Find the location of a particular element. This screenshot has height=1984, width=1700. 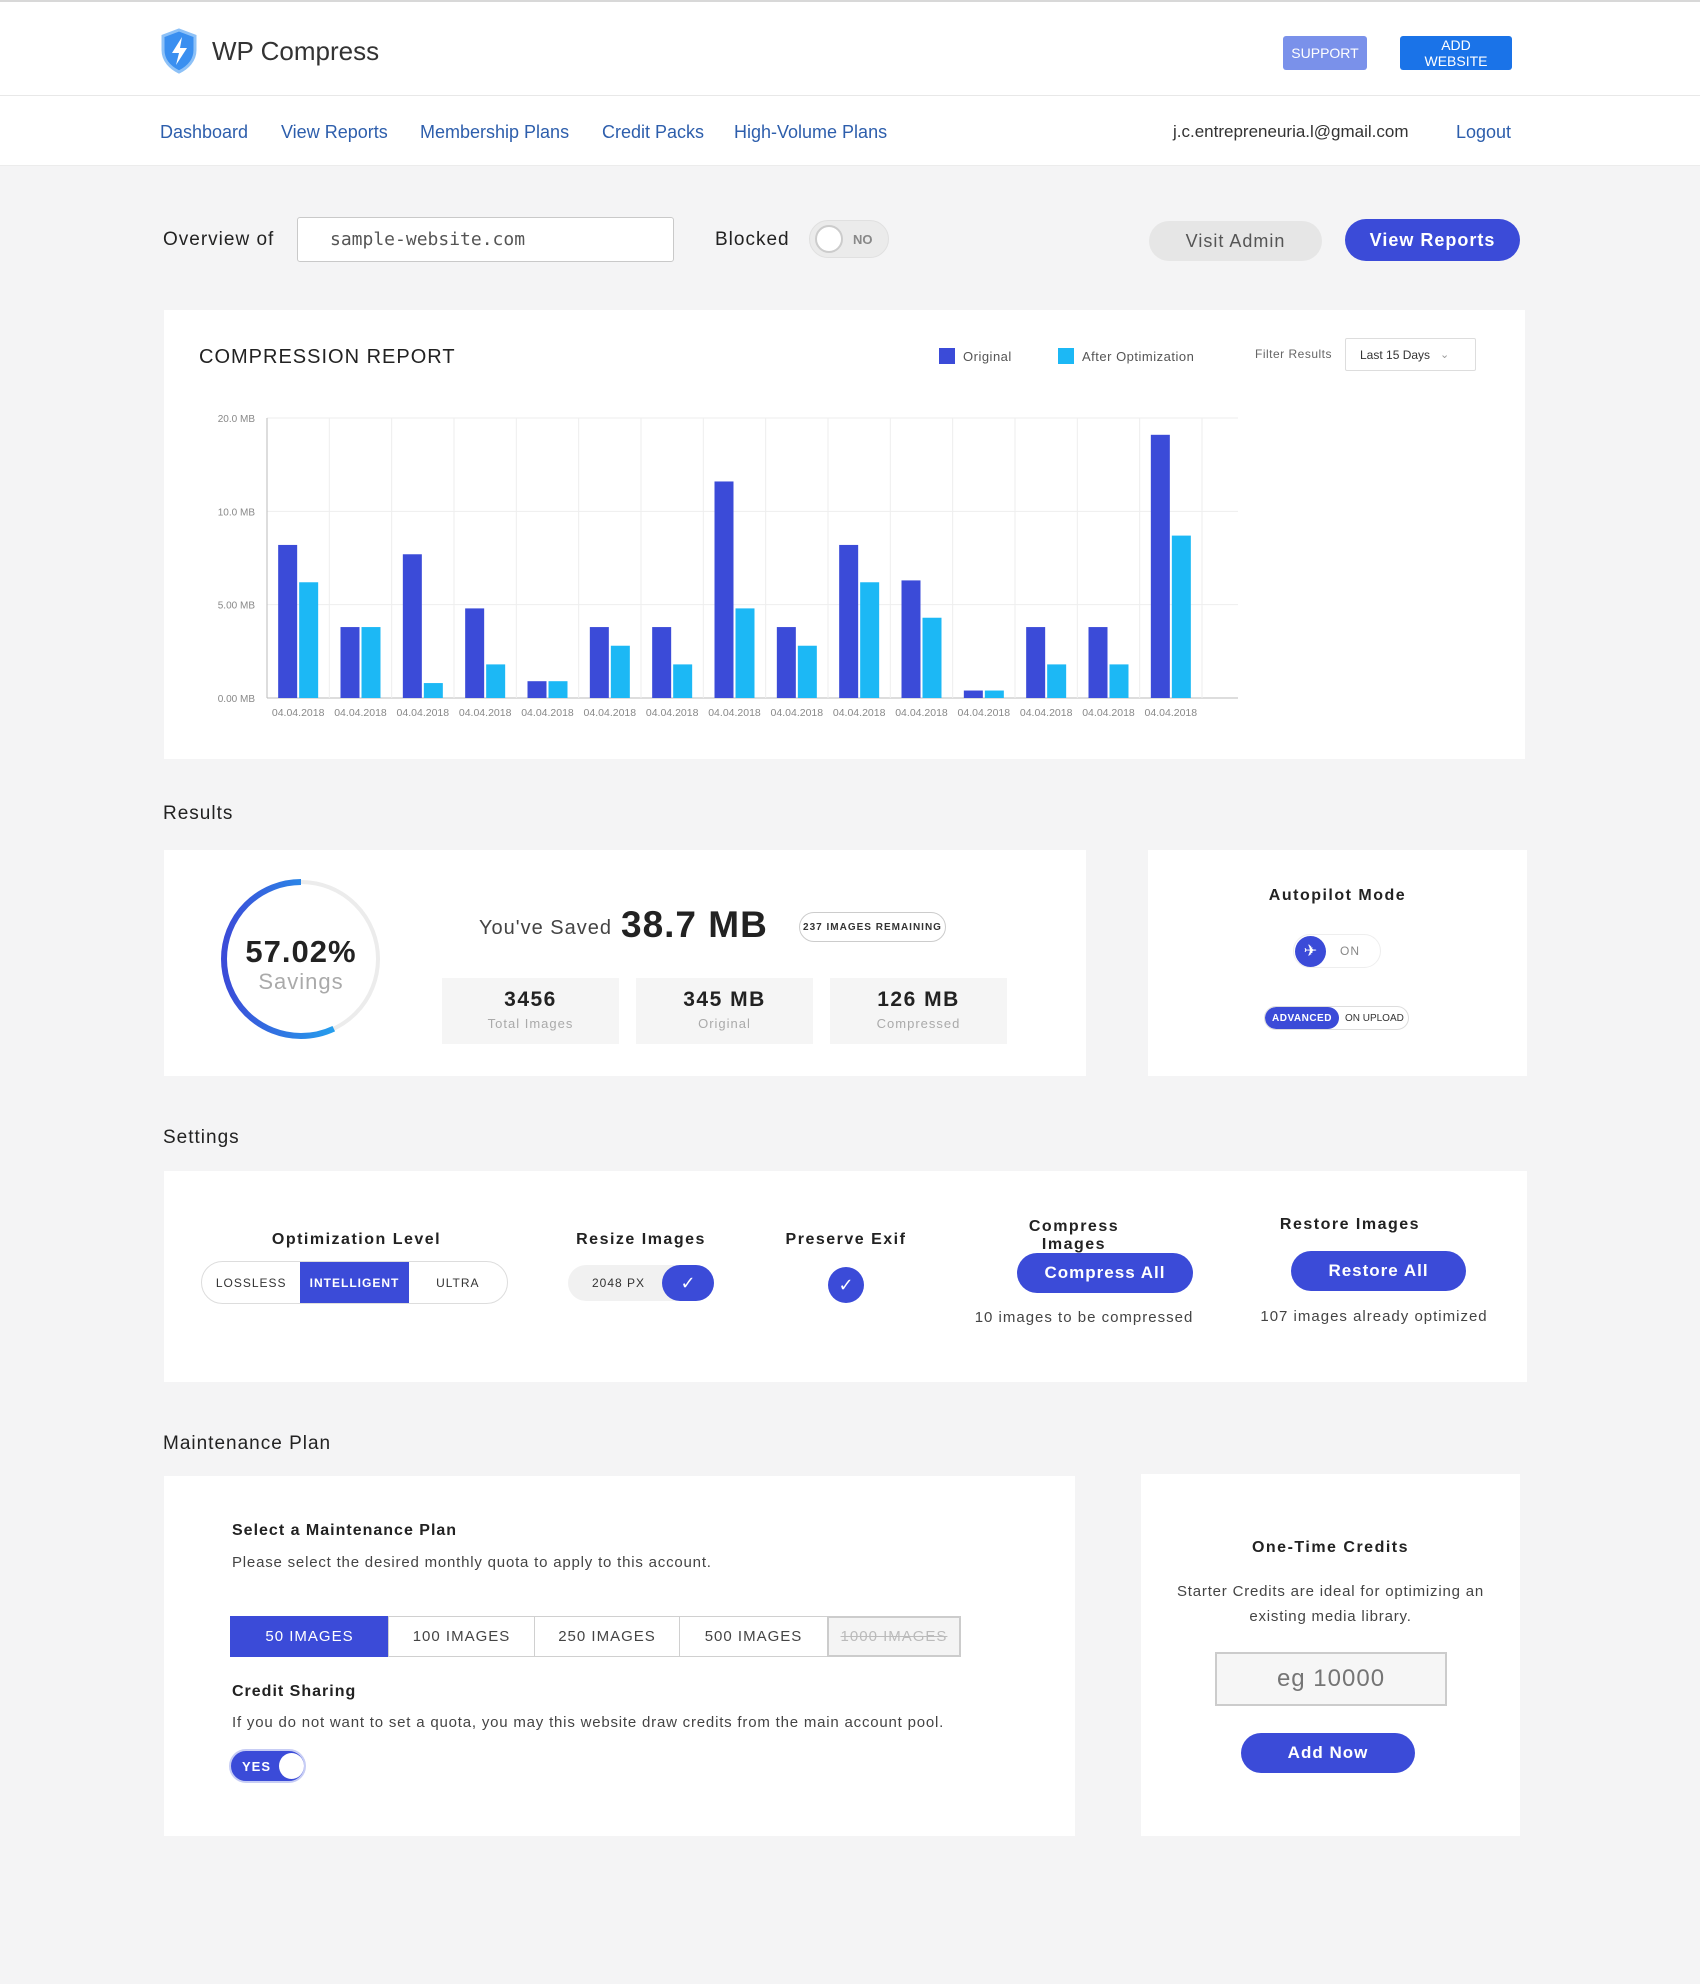

legend-label-after: After Optimization is located at coordinates (1138, 356).